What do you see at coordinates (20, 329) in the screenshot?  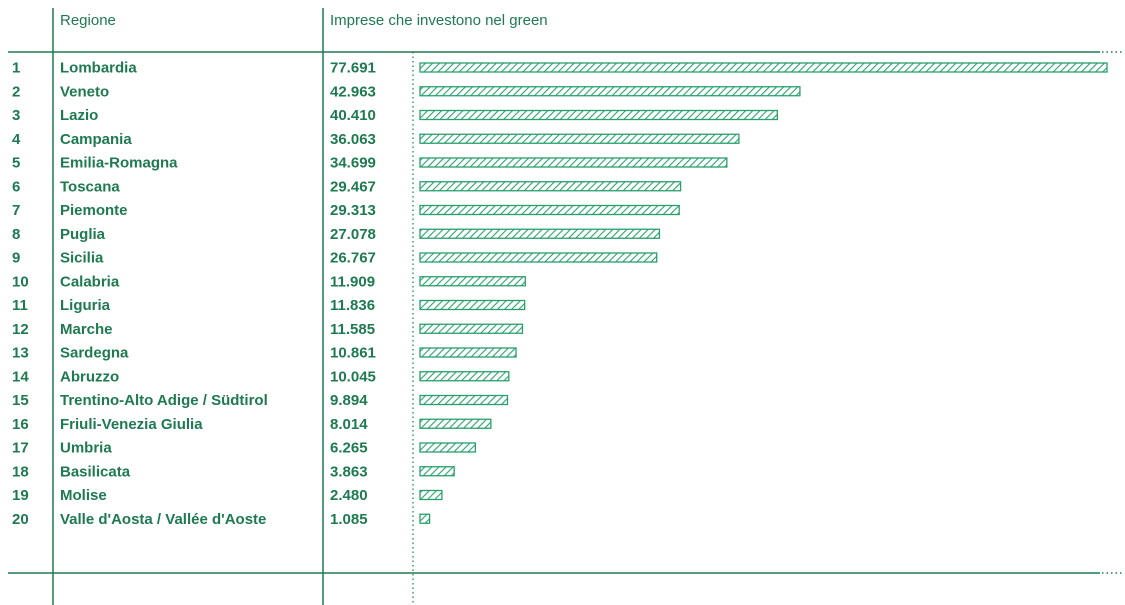 I see `rank-label: 12` at bounding box center [20, 329].